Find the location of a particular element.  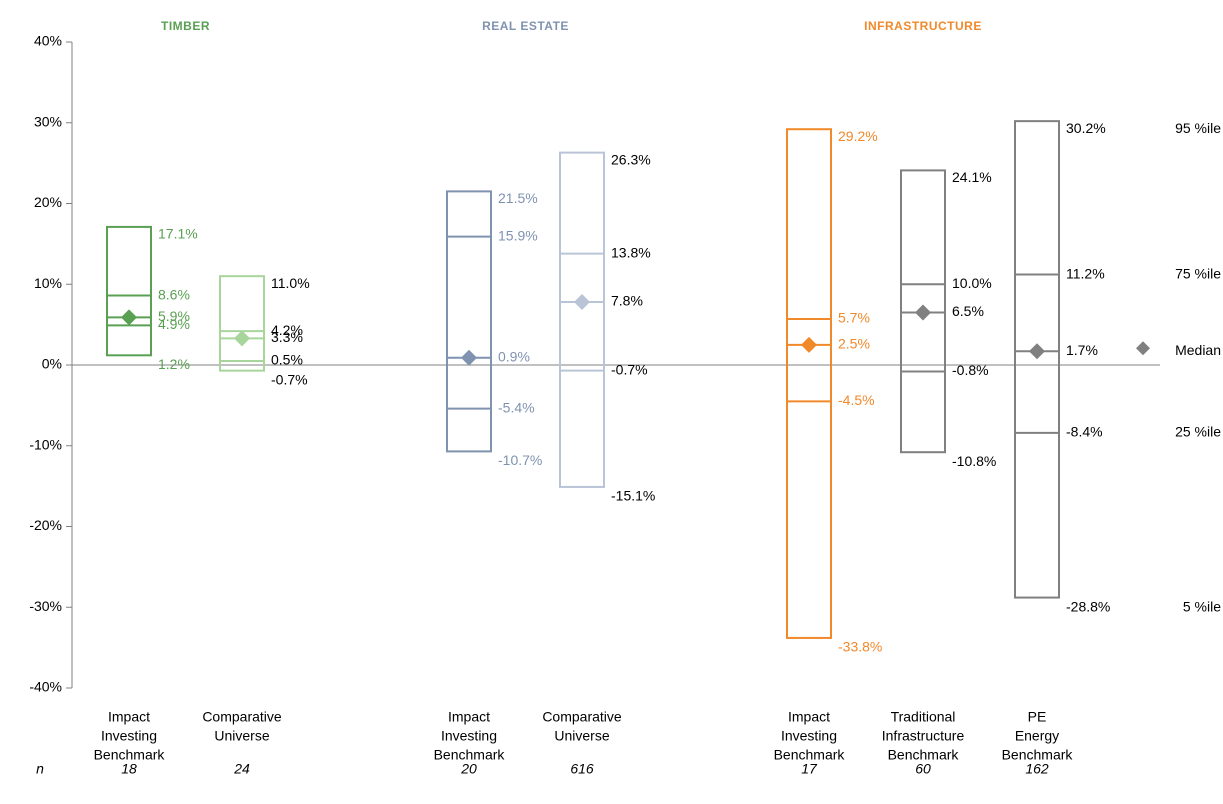

value-label: -10.8% is located at coordinates (974, 461).